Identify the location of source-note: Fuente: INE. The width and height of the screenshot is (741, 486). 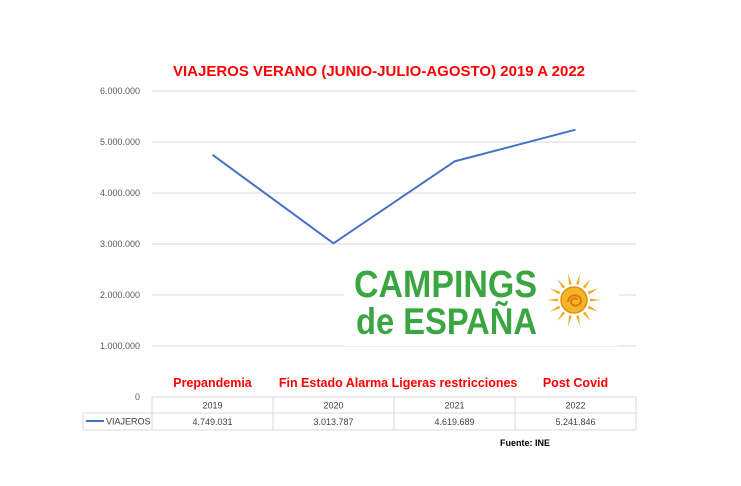
(525, 443).